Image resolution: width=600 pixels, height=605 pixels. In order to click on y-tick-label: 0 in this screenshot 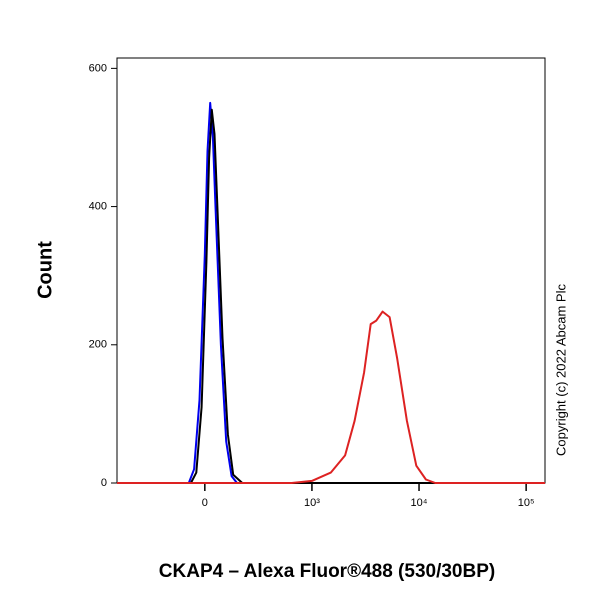, I will do `click(104, 483)`.